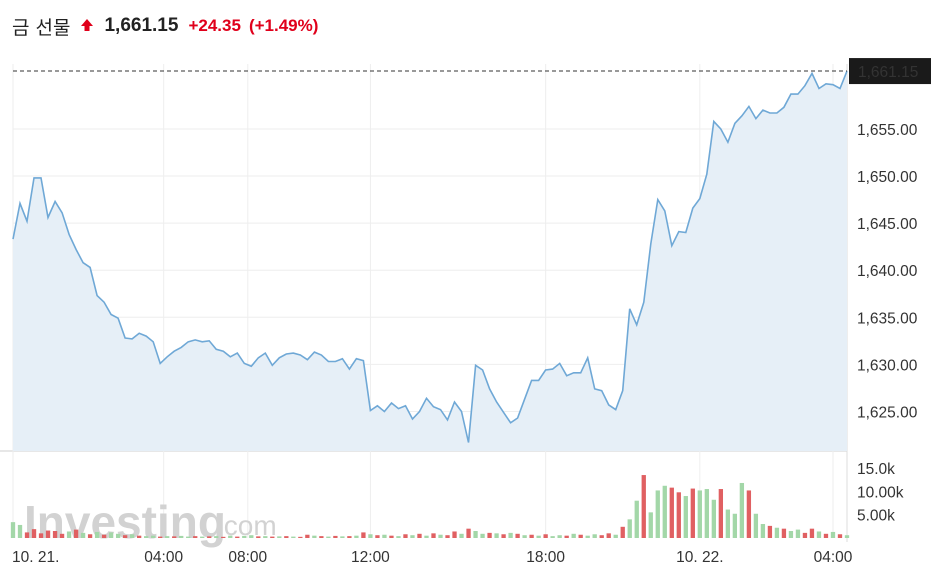 This screenshot has height=582, width=940. What do you see at coordinates (432, 557) in the screenshot?
I see `time-axis: 10. 21. 04:00 08:00 12:00 18:00 10. 22. 04:00` at bounding box center [432, 557].